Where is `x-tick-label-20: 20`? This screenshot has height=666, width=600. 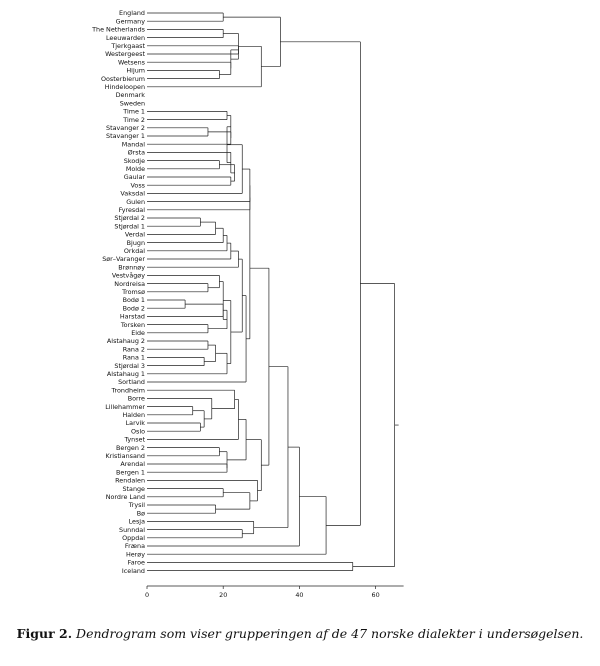
x-tick-label-20: 20 is located at coordinates (223, 595).